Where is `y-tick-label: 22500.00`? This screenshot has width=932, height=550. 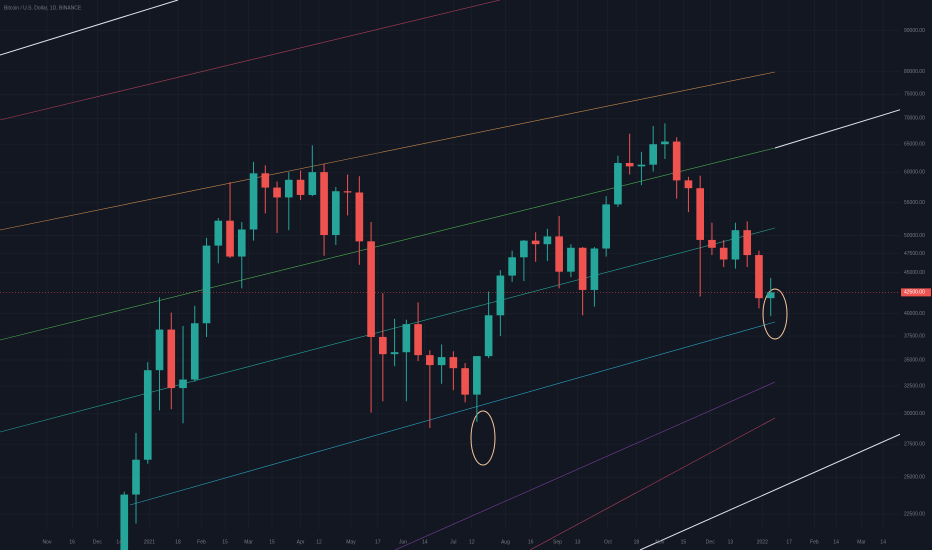 y-tick-label: 22500.00 is located at coordinates (914, 514).